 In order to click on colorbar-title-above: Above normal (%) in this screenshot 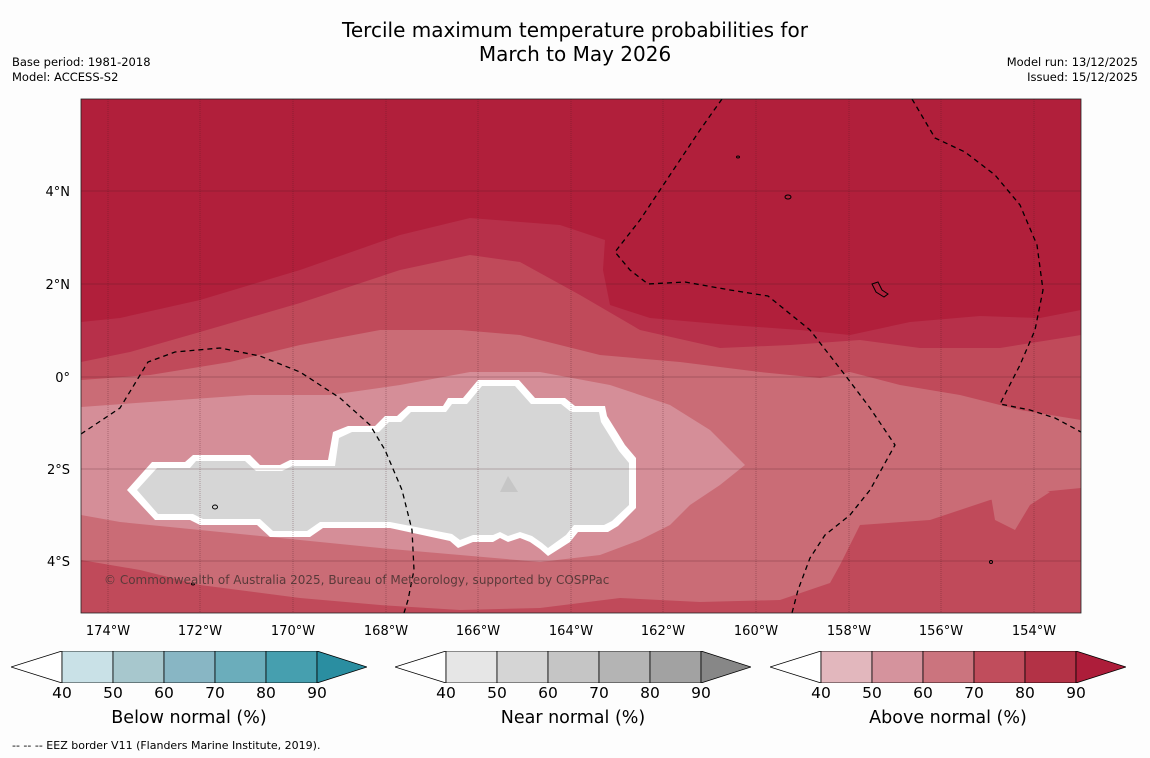, I will do `click(948, 718)`.